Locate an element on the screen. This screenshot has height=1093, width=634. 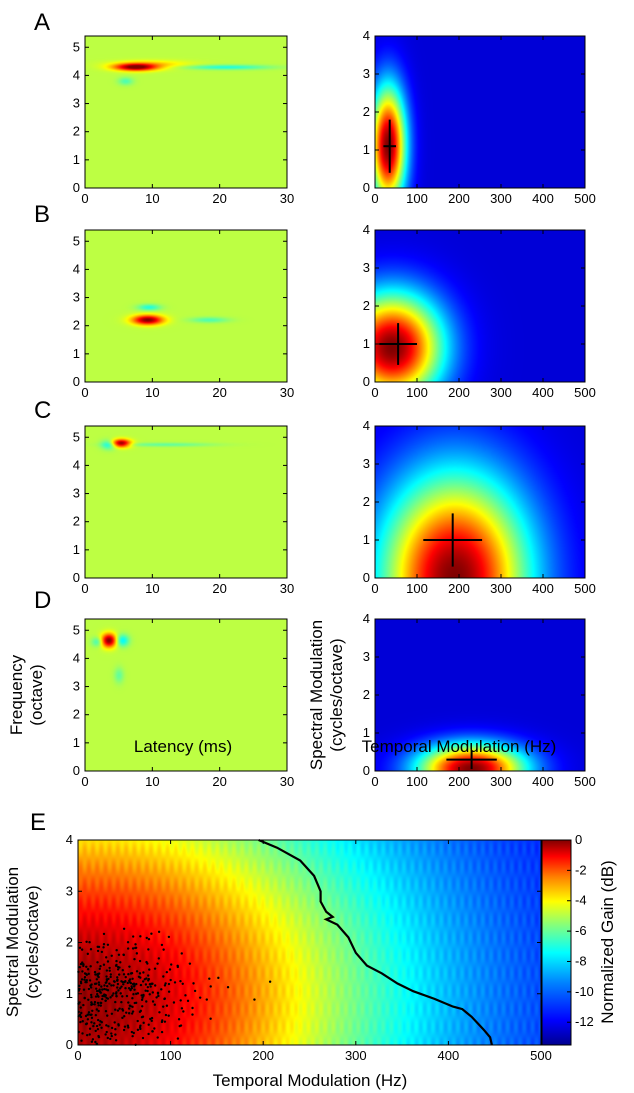
panel-c-mtf: 0 100 200 300 400 500 0 1 2 3 4 is located at coordinates (479, 507).